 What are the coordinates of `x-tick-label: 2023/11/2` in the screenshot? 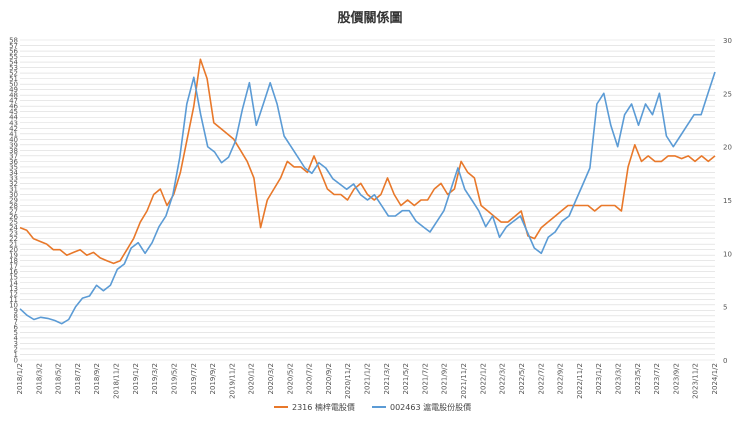 It's located at (696, 381).